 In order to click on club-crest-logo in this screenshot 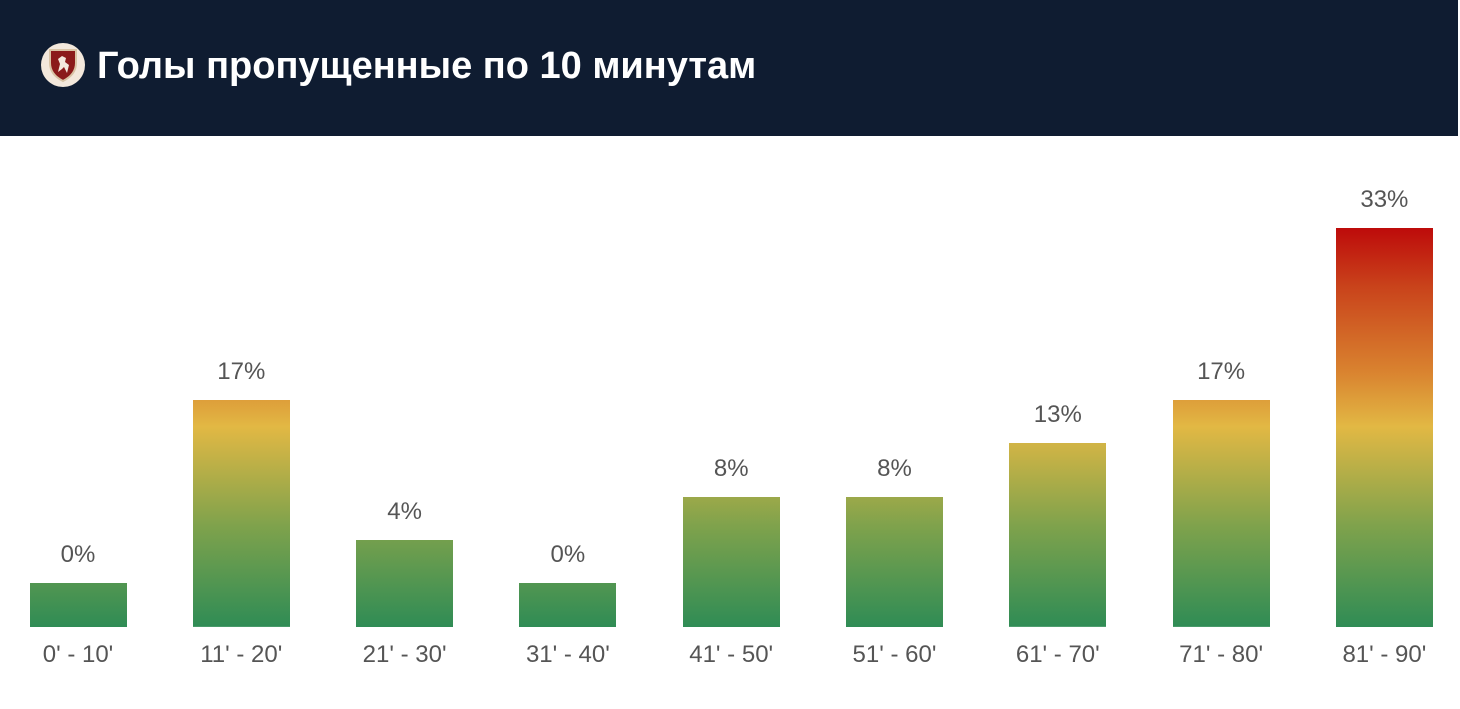, I will do `click(63, 65)`.